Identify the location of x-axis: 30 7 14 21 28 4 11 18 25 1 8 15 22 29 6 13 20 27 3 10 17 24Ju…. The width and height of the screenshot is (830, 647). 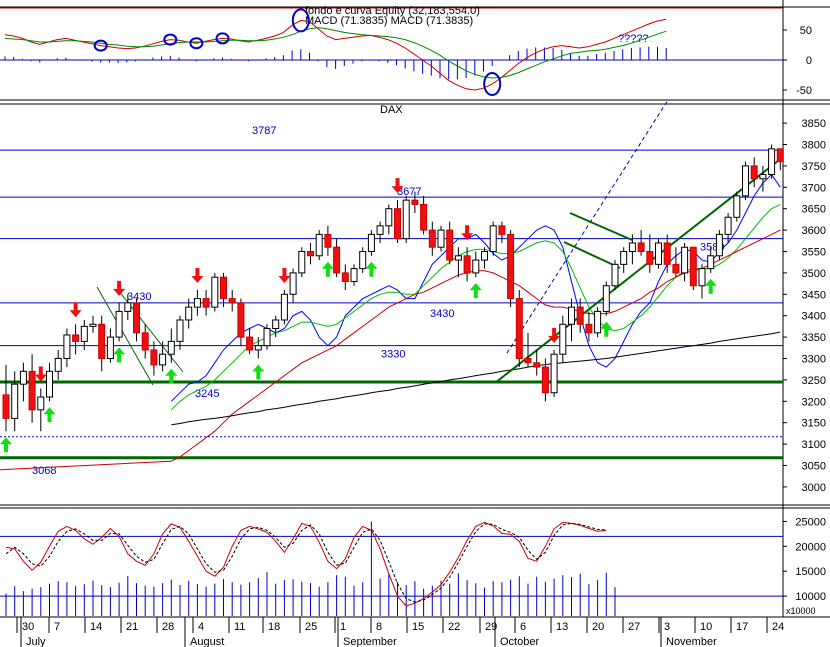
(400, 632).